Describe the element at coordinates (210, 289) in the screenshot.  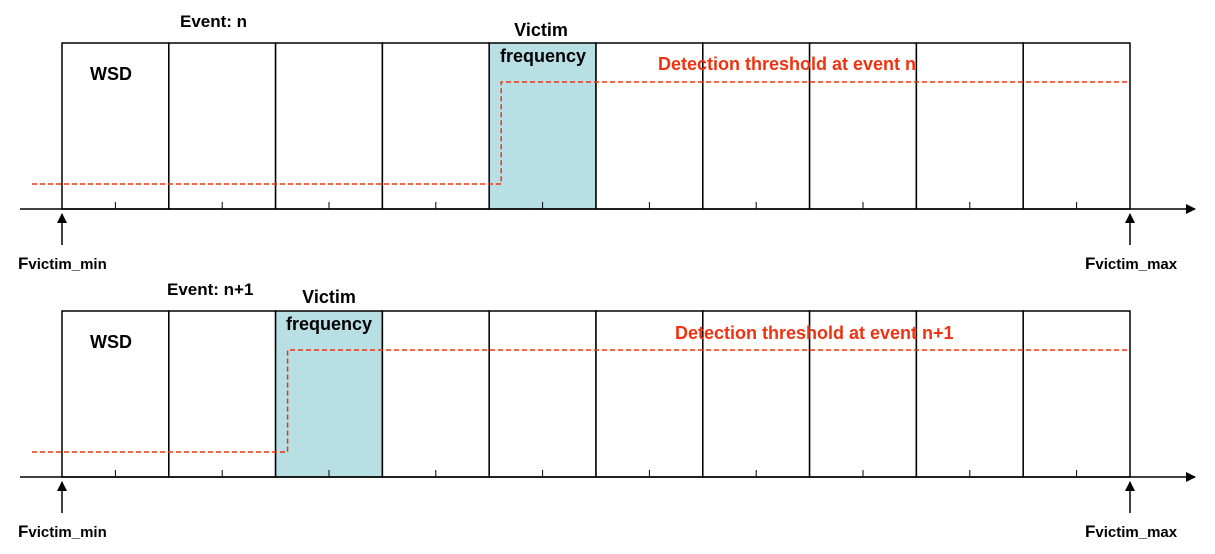
I see `event-label: Event: n+1` at that location.